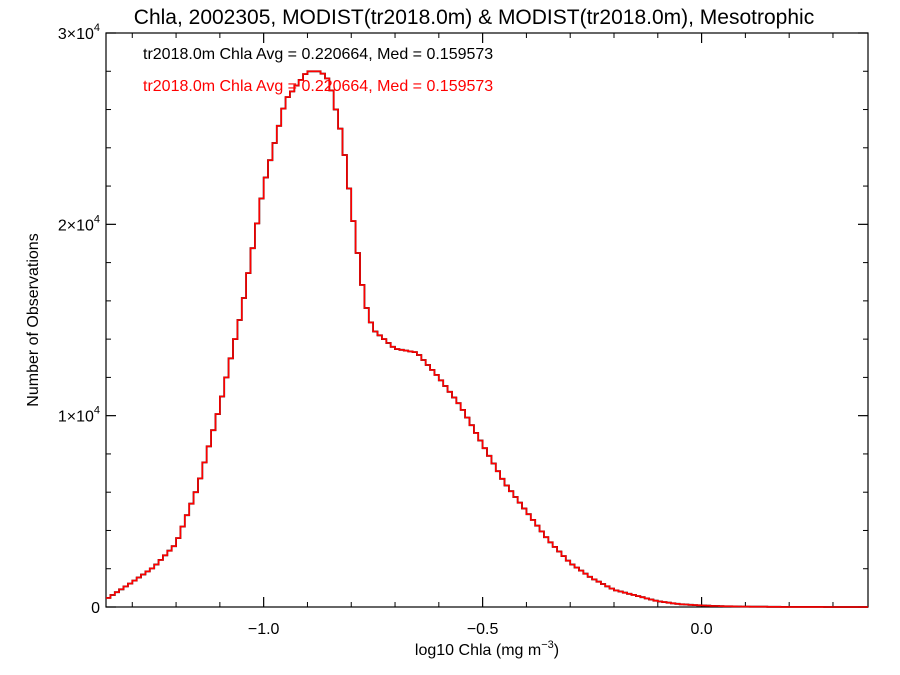 The image size is (900, 675). I want to click on y-tick-label: 0, so click(95, 608).